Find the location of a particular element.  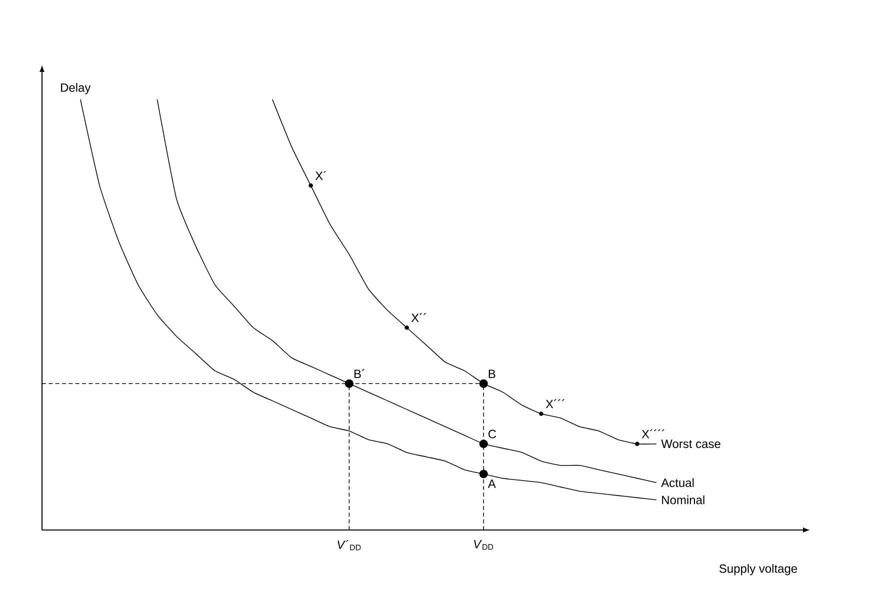

series-label: B´ is located at coordinates (359, 373).